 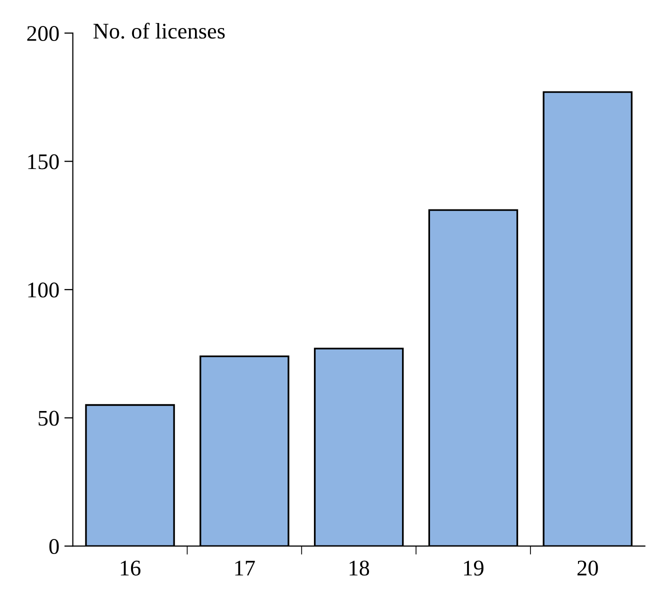 What do you see at coordinates (159, 30) in the screenshot?
I see `y-axis-title: No. of licenses` at bounding box center [159, 30].